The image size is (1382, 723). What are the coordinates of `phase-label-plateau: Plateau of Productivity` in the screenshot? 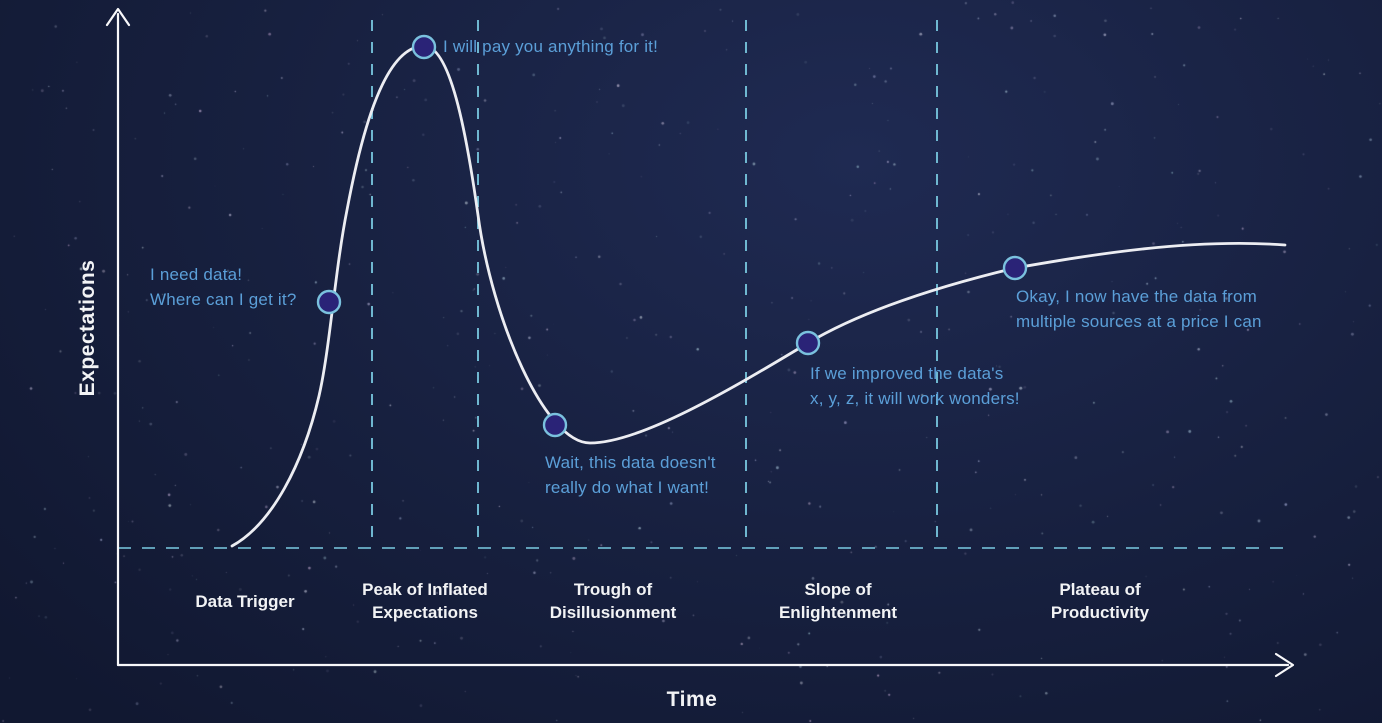 It's located at (1100, 601).